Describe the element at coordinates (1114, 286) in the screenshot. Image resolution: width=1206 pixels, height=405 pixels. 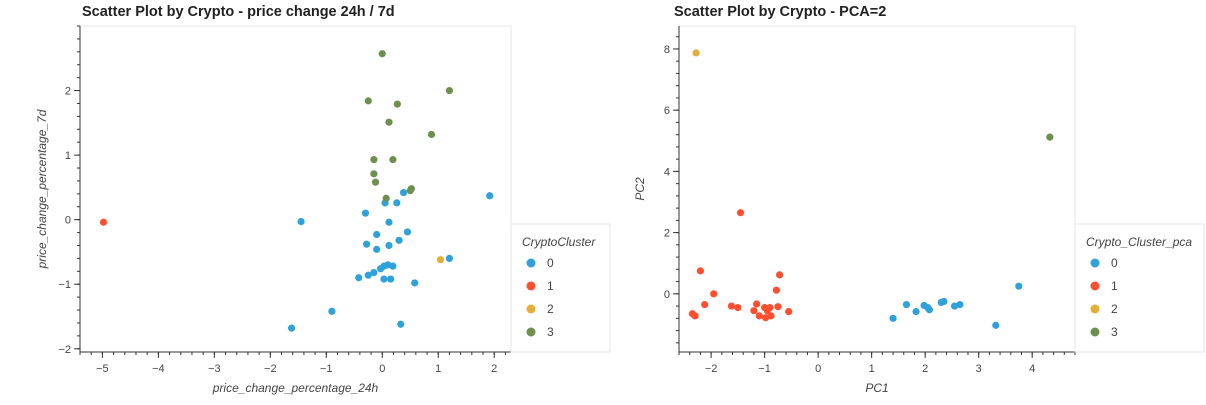
I see `legend-label-1: 1` at that location.